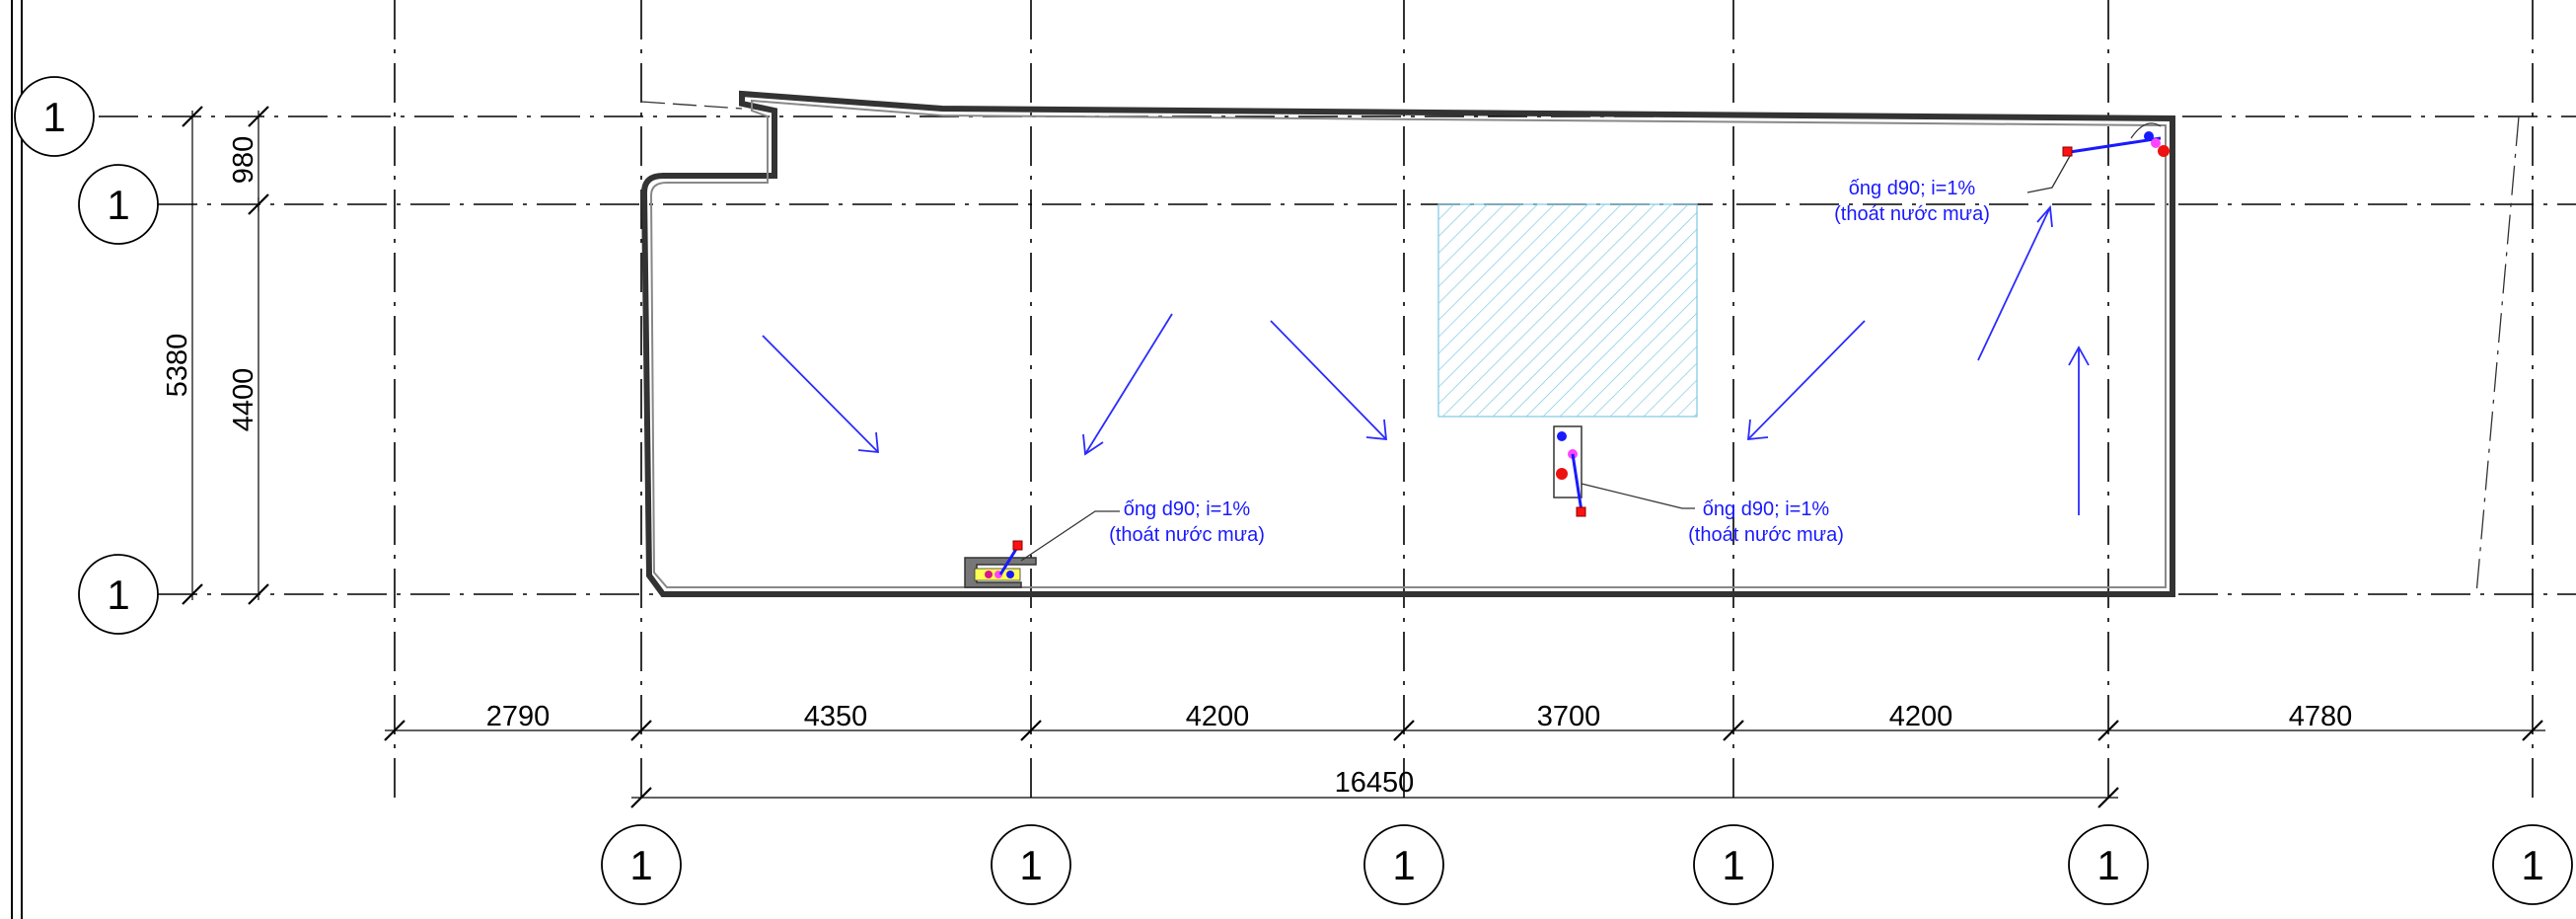 The height and width of the screenshot is (919, 2576). I want to click on dim-seg-4: 3700, so click(1569, 716).